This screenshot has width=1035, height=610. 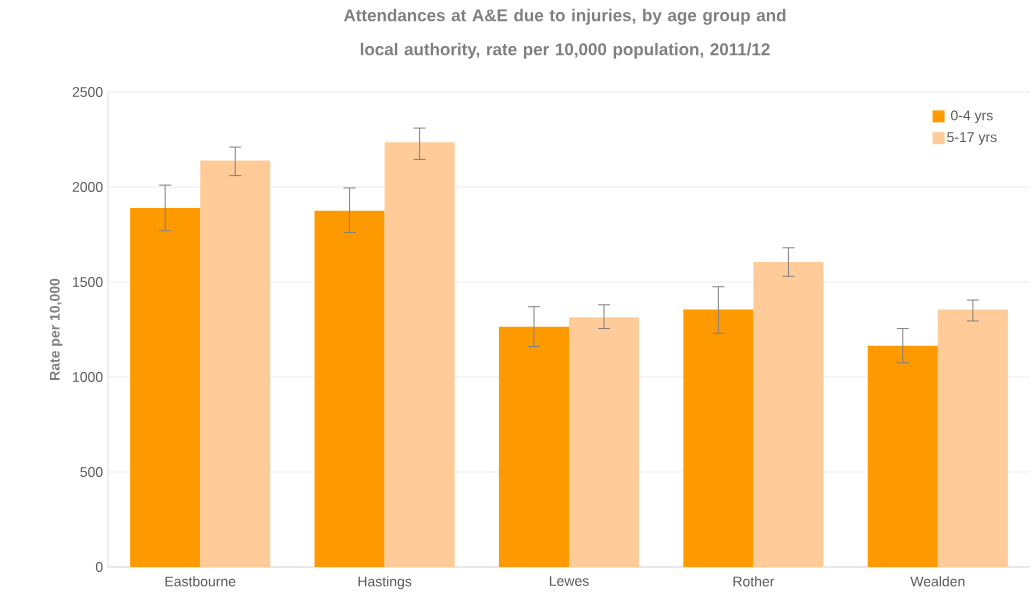 What do you see at coordinates (87, 92) in the screenshot?
I see `y-tick-label: 2500` at bounding box center [87, 92].